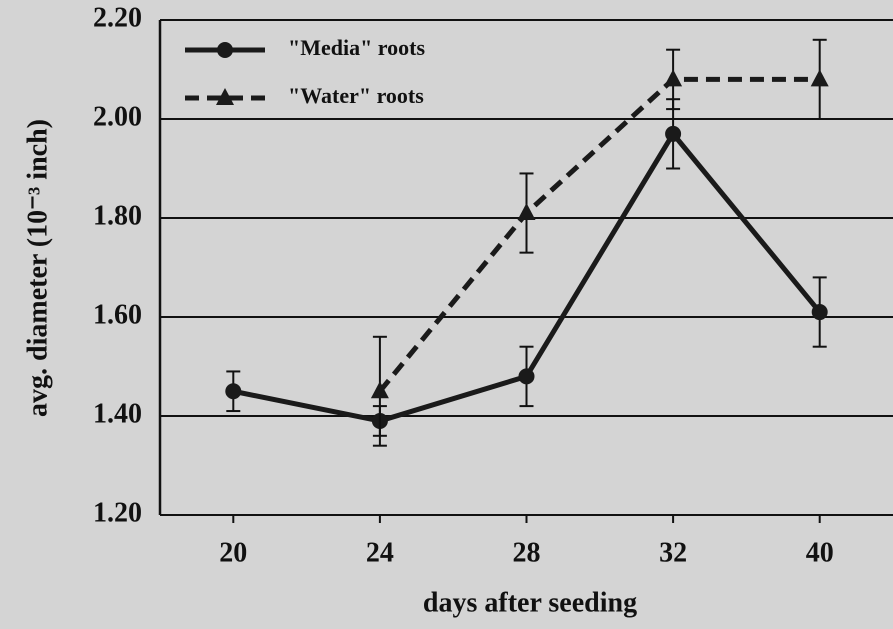  I want to click on x-tick-label: 20, so click(233, 552).